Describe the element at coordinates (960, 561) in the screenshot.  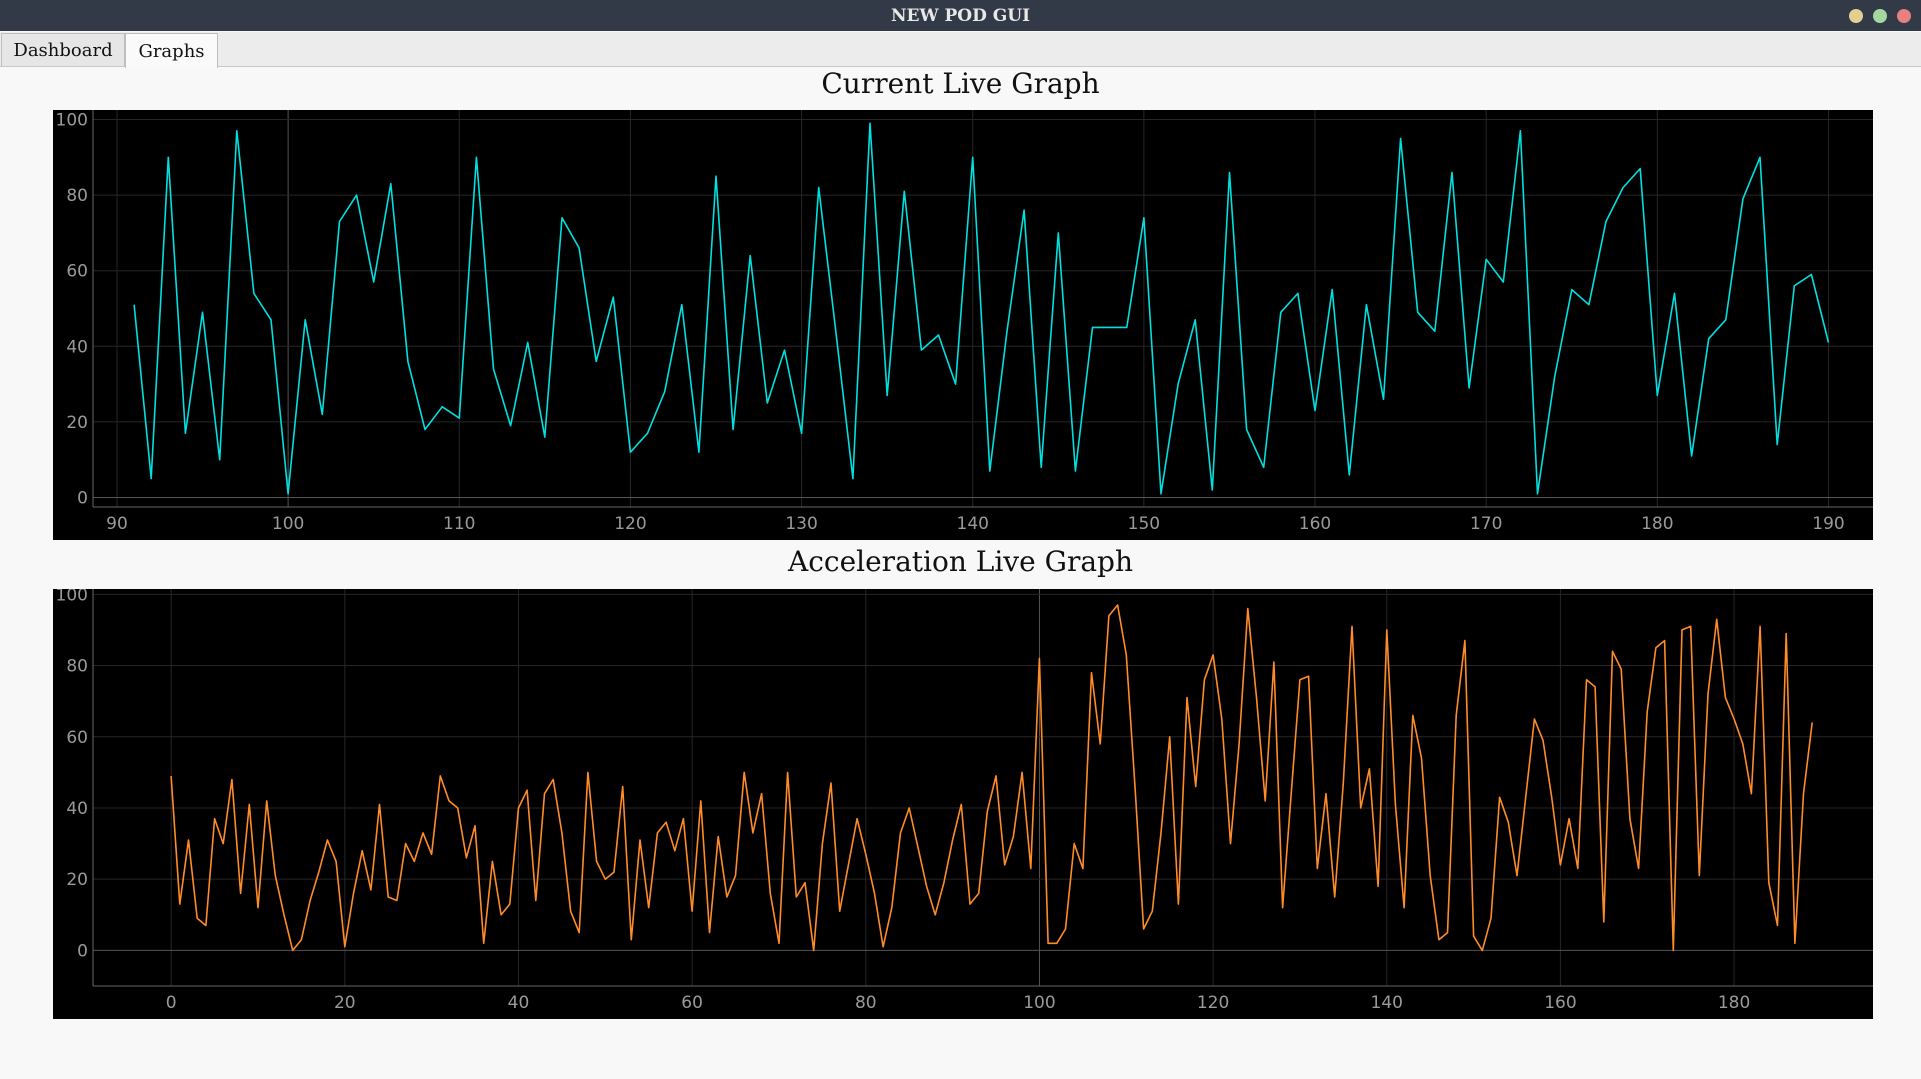
I see `acceleration-graph-title: Acceleration Live Graph` at that location.